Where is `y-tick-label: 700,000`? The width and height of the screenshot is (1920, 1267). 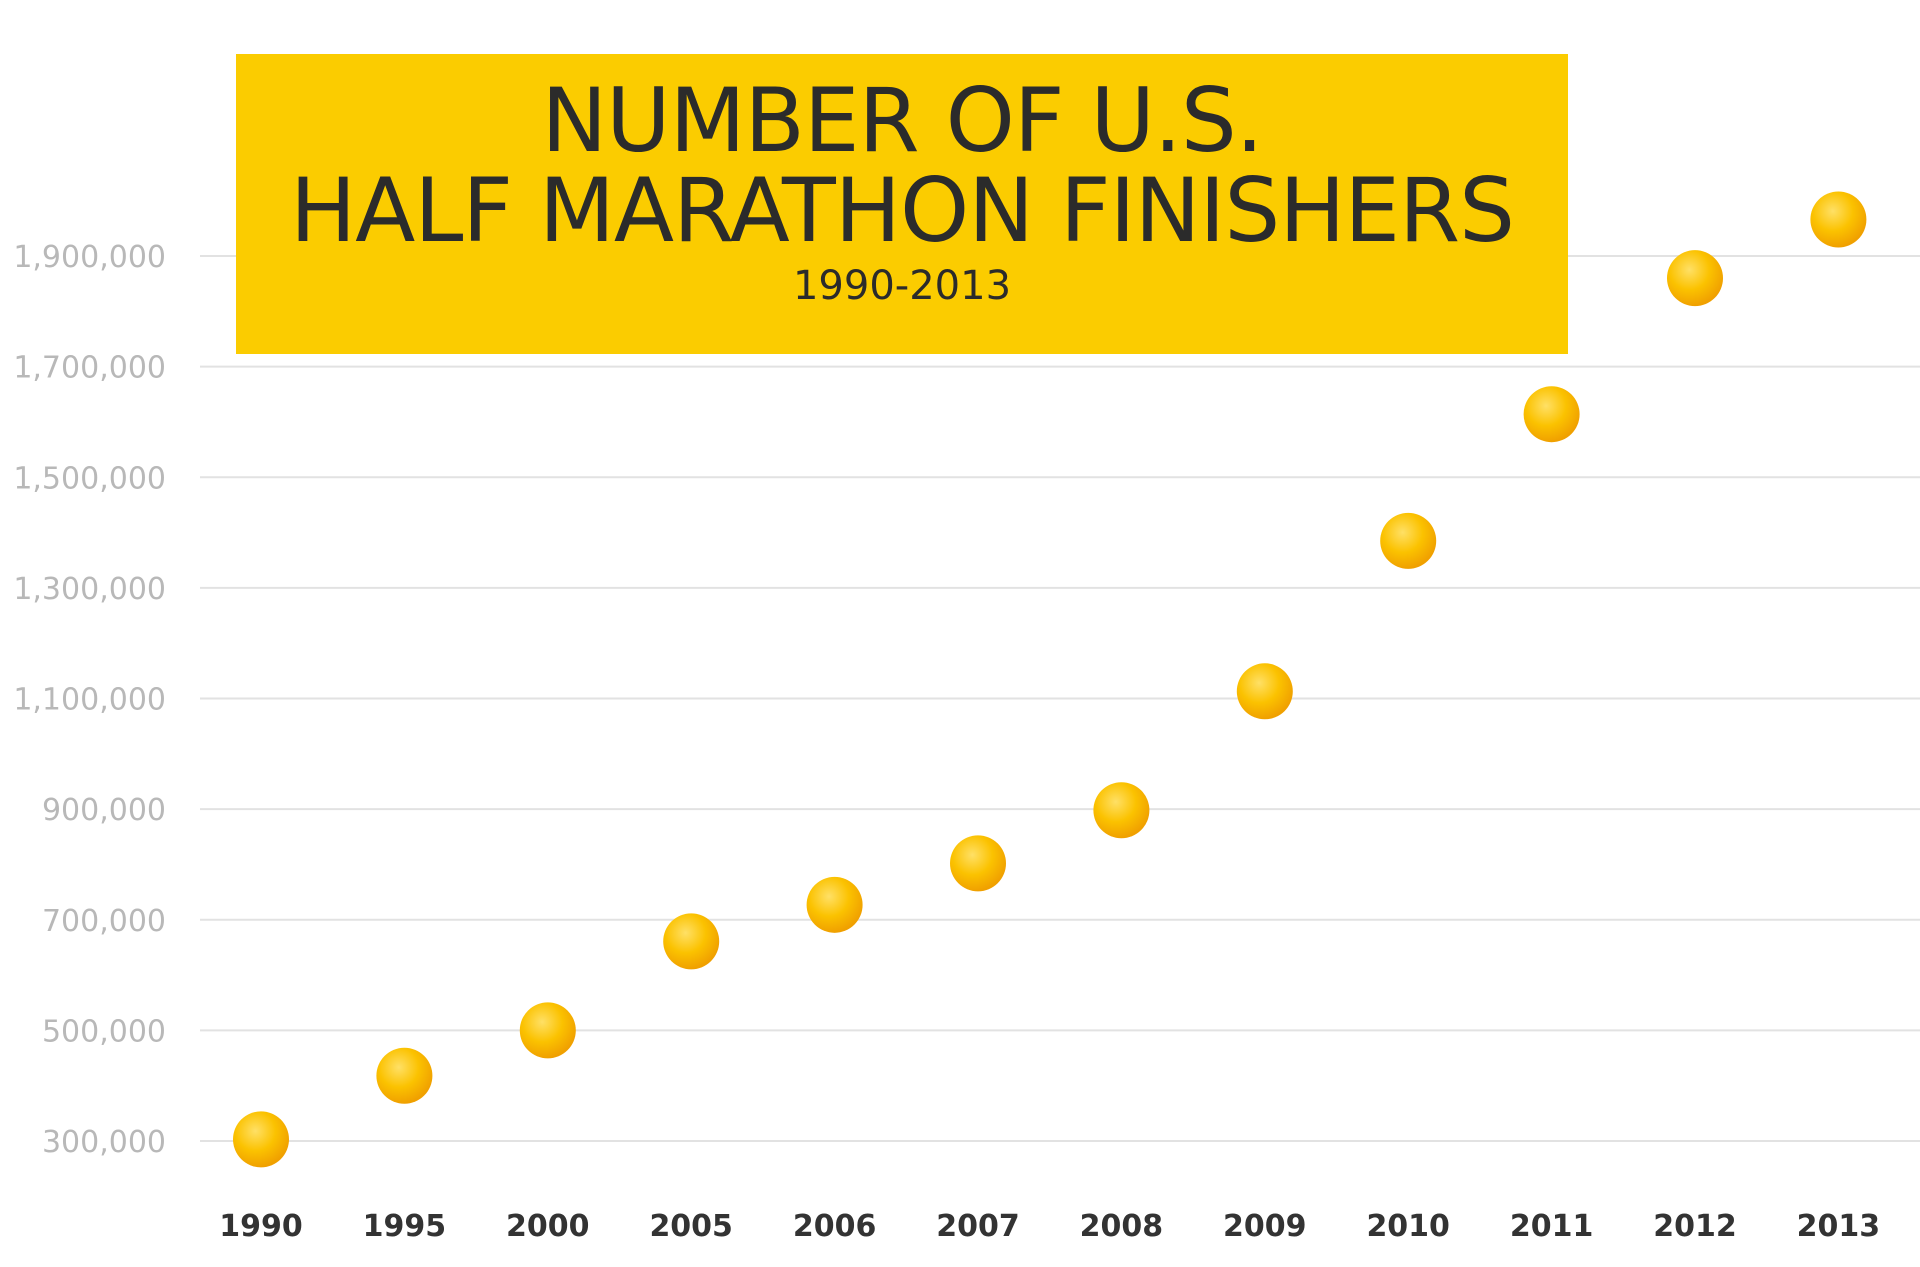
y-tick-label: 700,000 is located at coordinates (104, 921).